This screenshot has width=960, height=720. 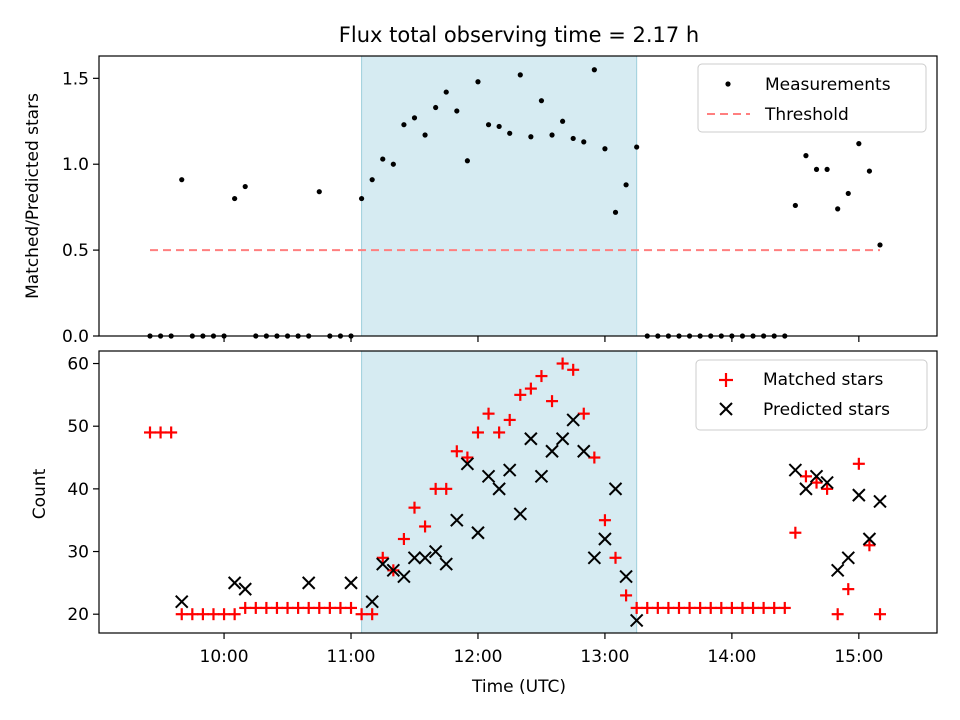 I want to click on top-highlight-span, so click(x=499, y=196).